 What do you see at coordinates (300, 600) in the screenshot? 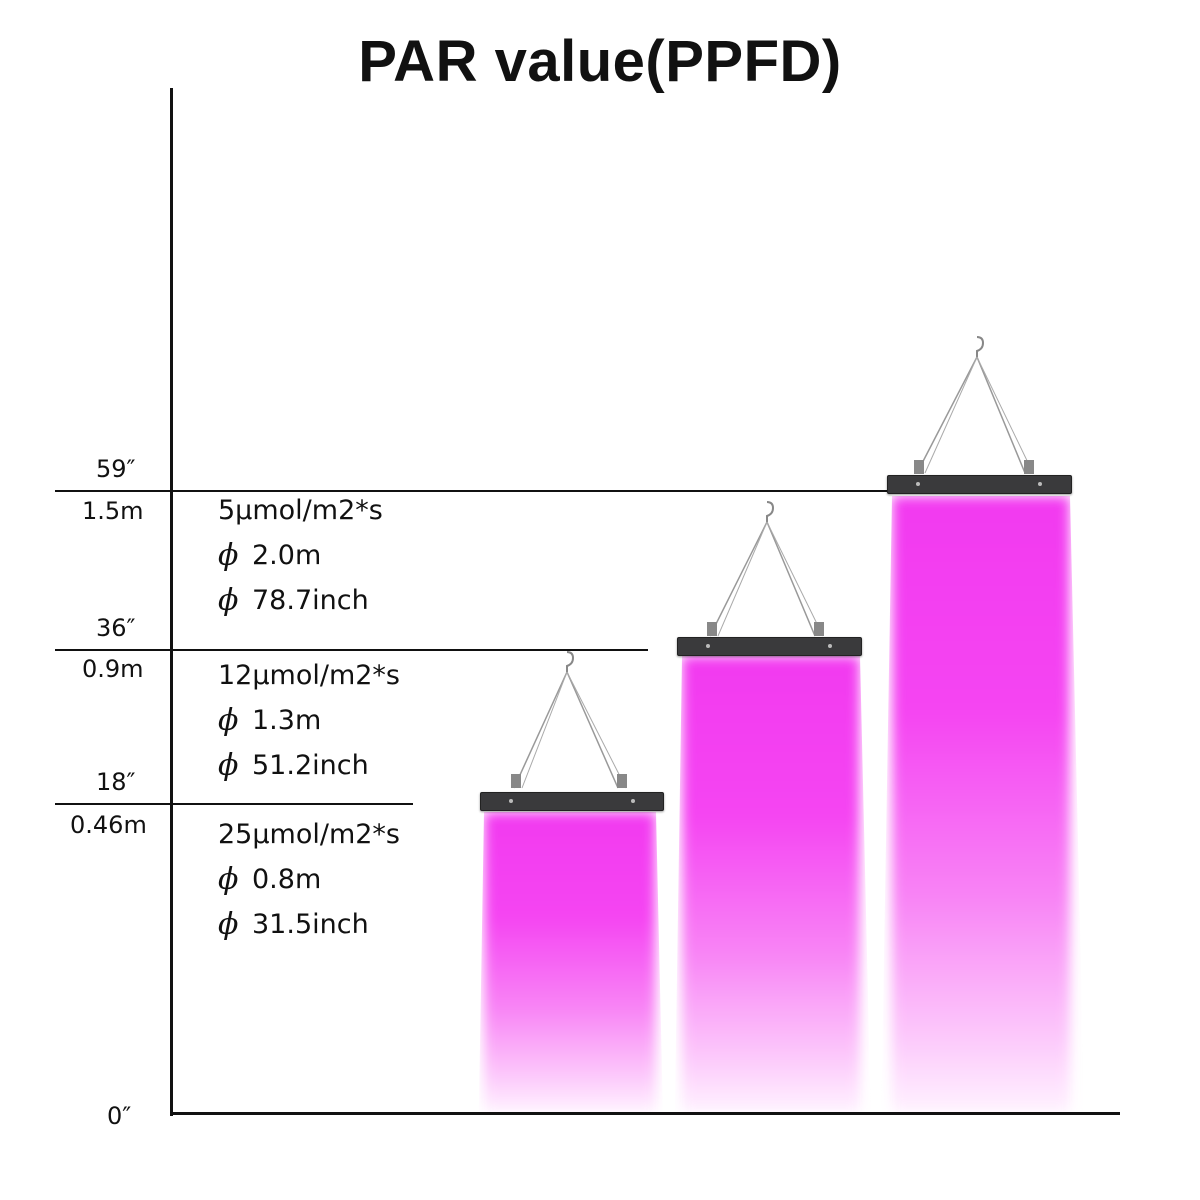
I see `coverage-diameter-in: ϕ 78.7inch` at bounding box center [300, 600].